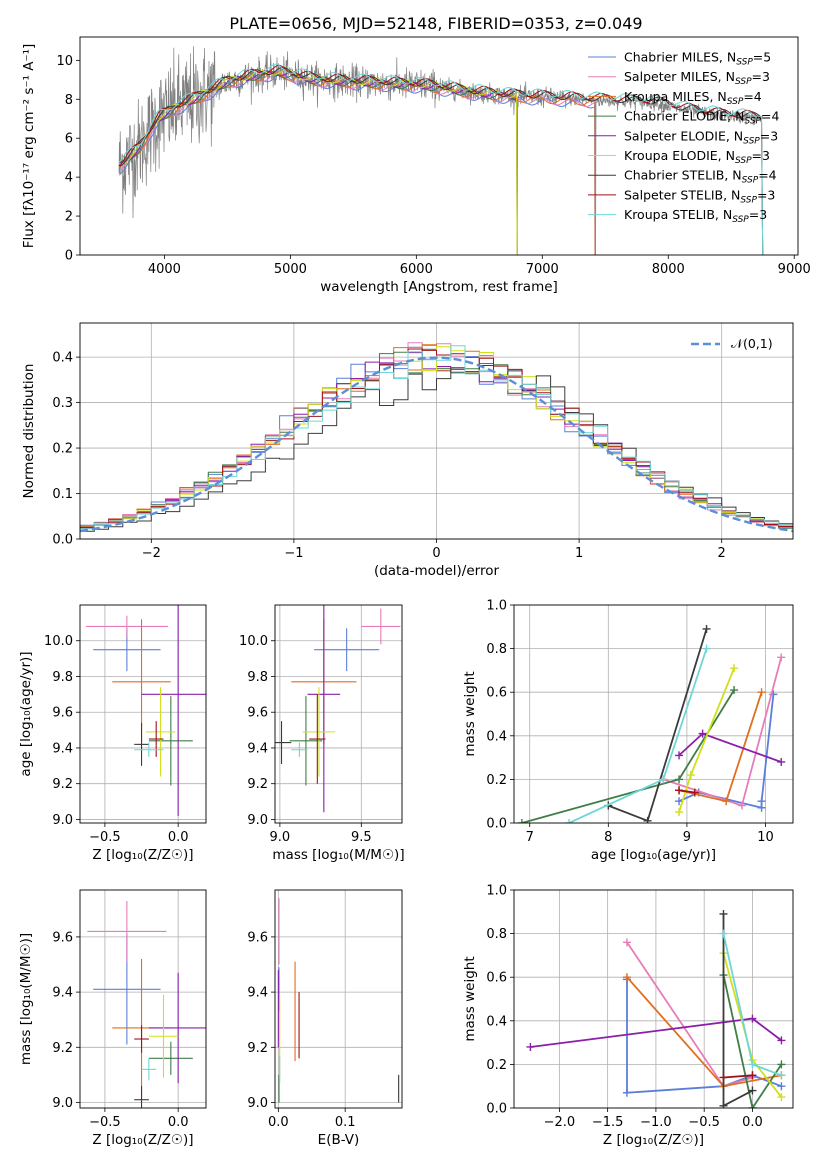  Describe the element at coordinates (436, 553) in the screenshot. I see `x-tick-label: 0` at that location.